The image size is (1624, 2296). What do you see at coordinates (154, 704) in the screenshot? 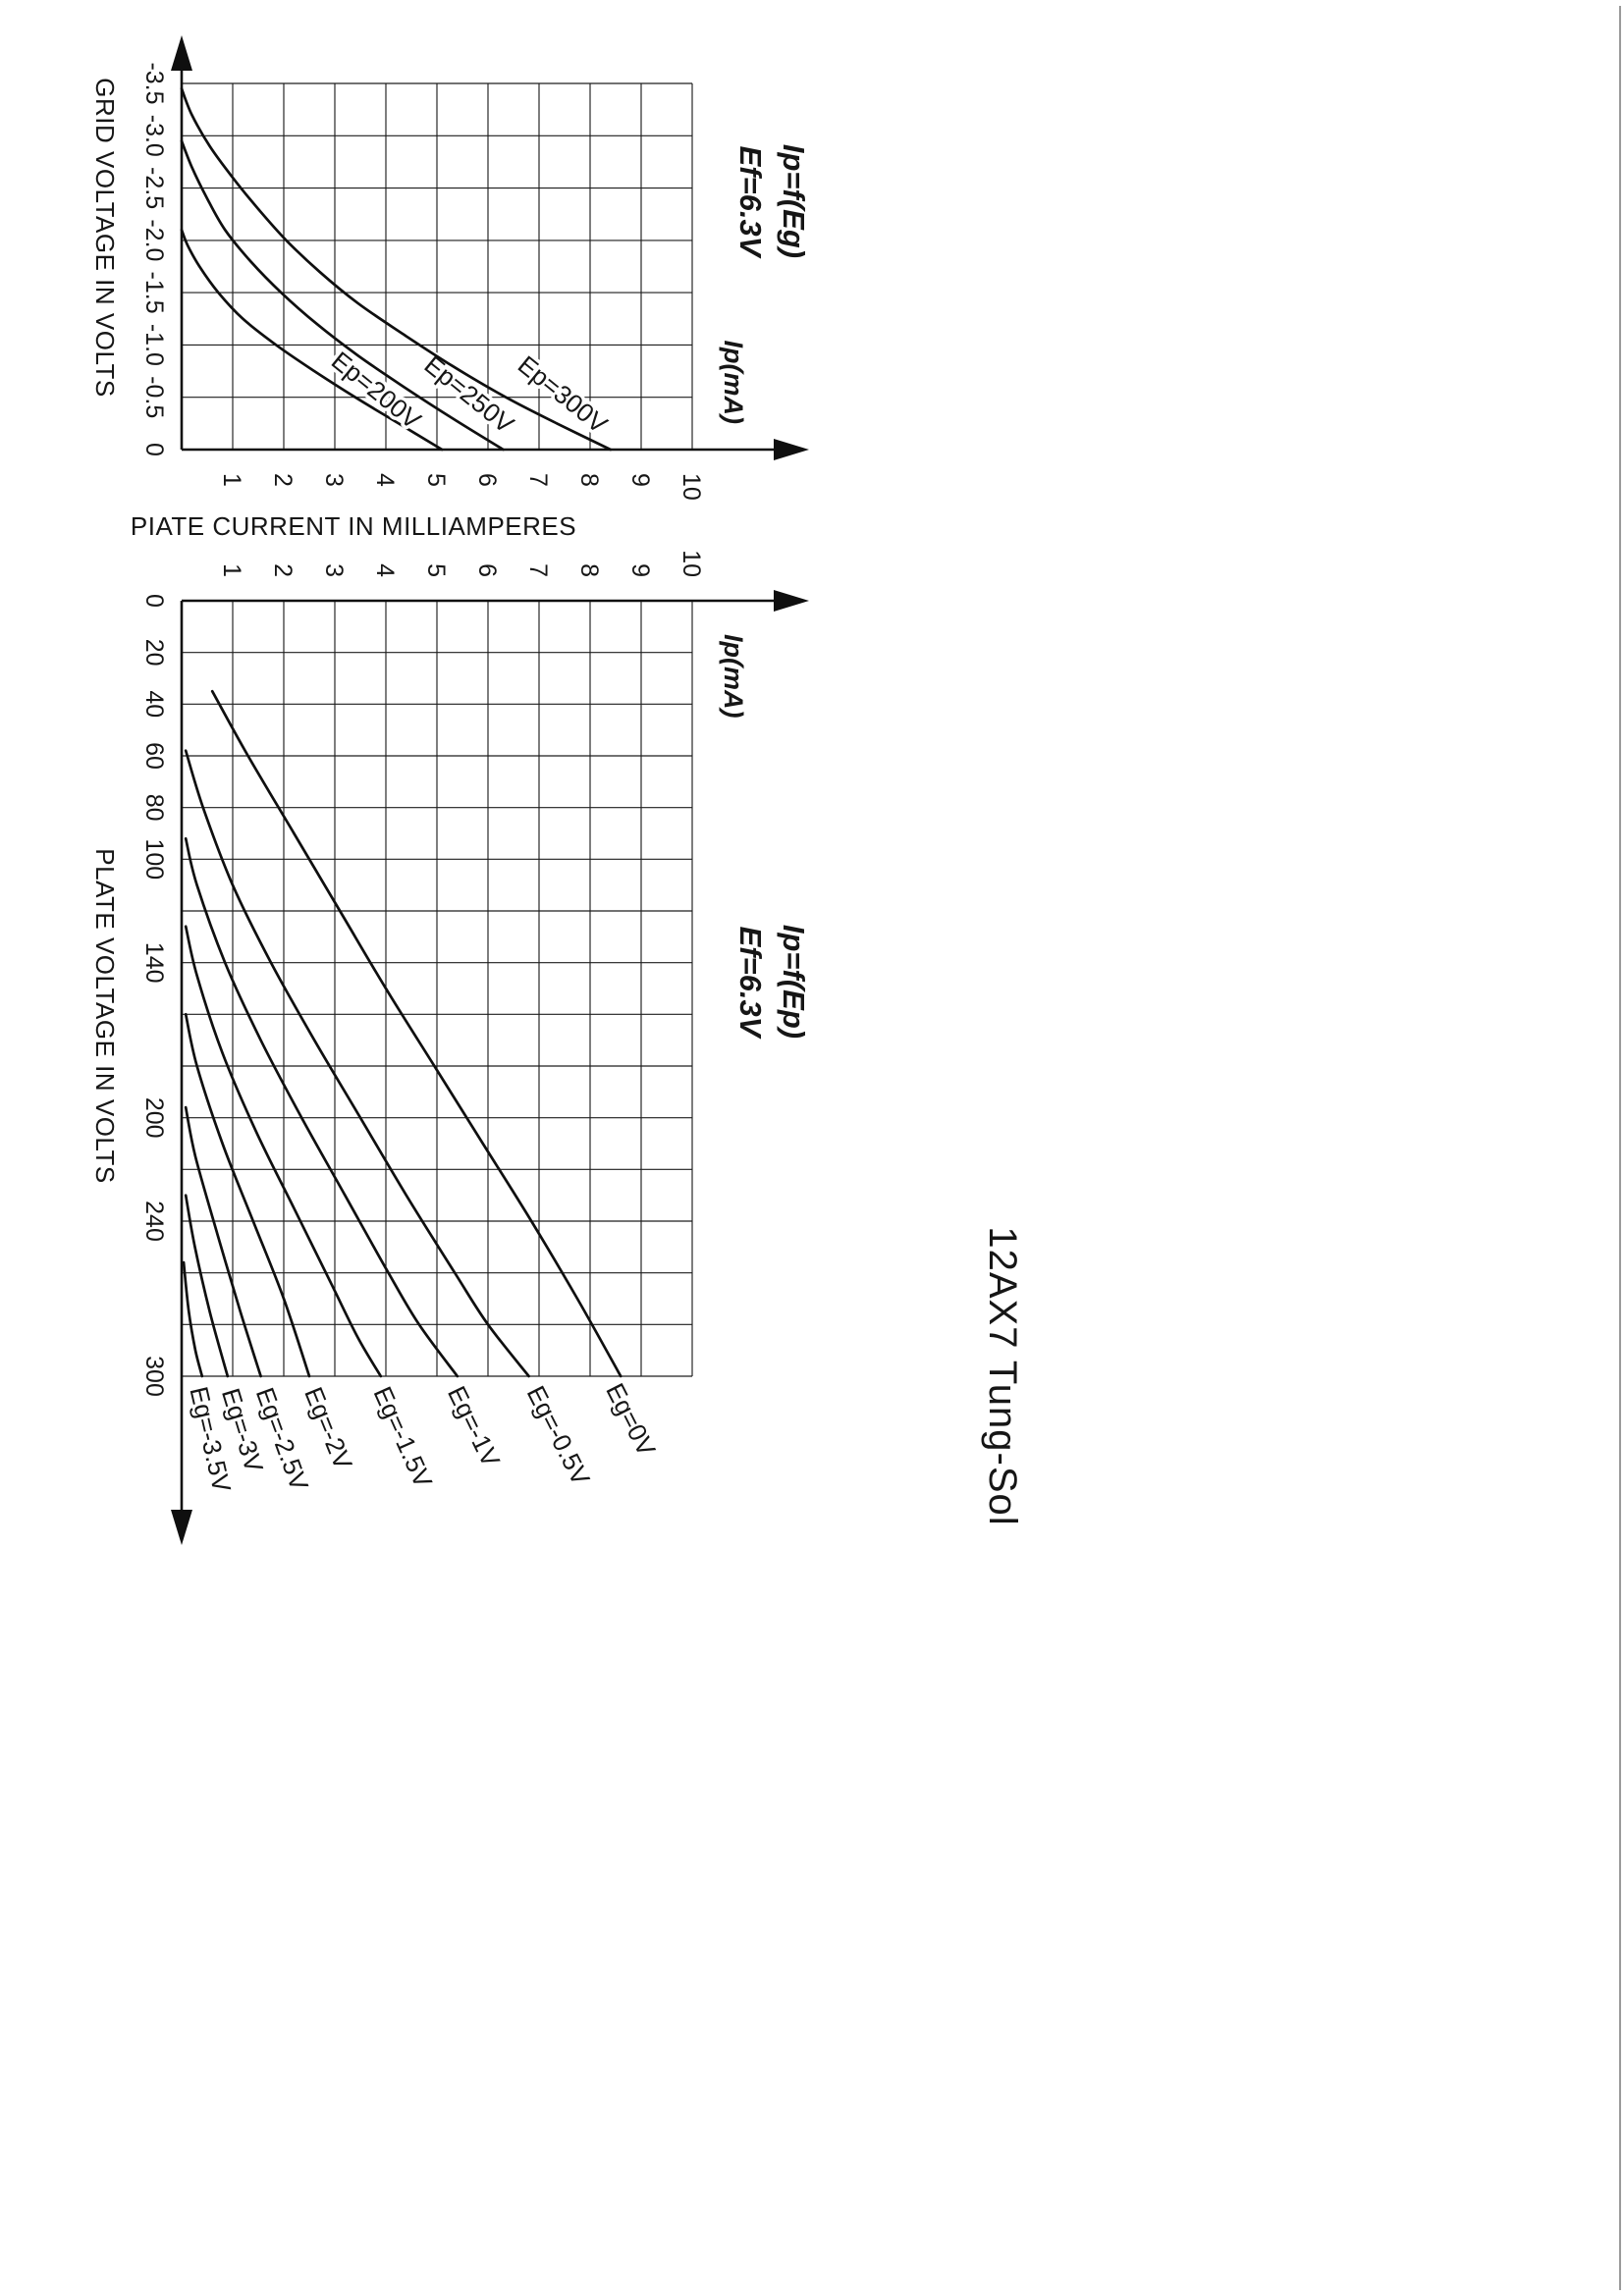
I see `x-tick-label: 40` at bounding box center [154, 704].